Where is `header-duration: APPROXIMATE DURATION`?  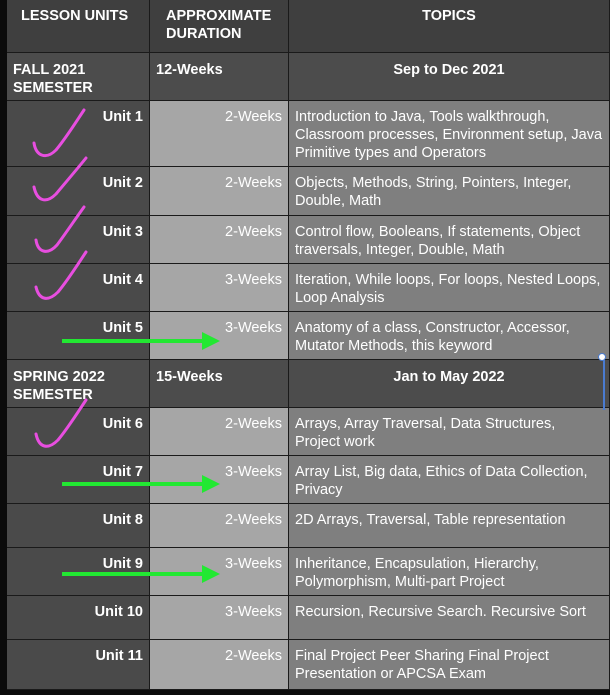
header-duration: APPROXIMATE DURATION is located at coordinates (219, 26).